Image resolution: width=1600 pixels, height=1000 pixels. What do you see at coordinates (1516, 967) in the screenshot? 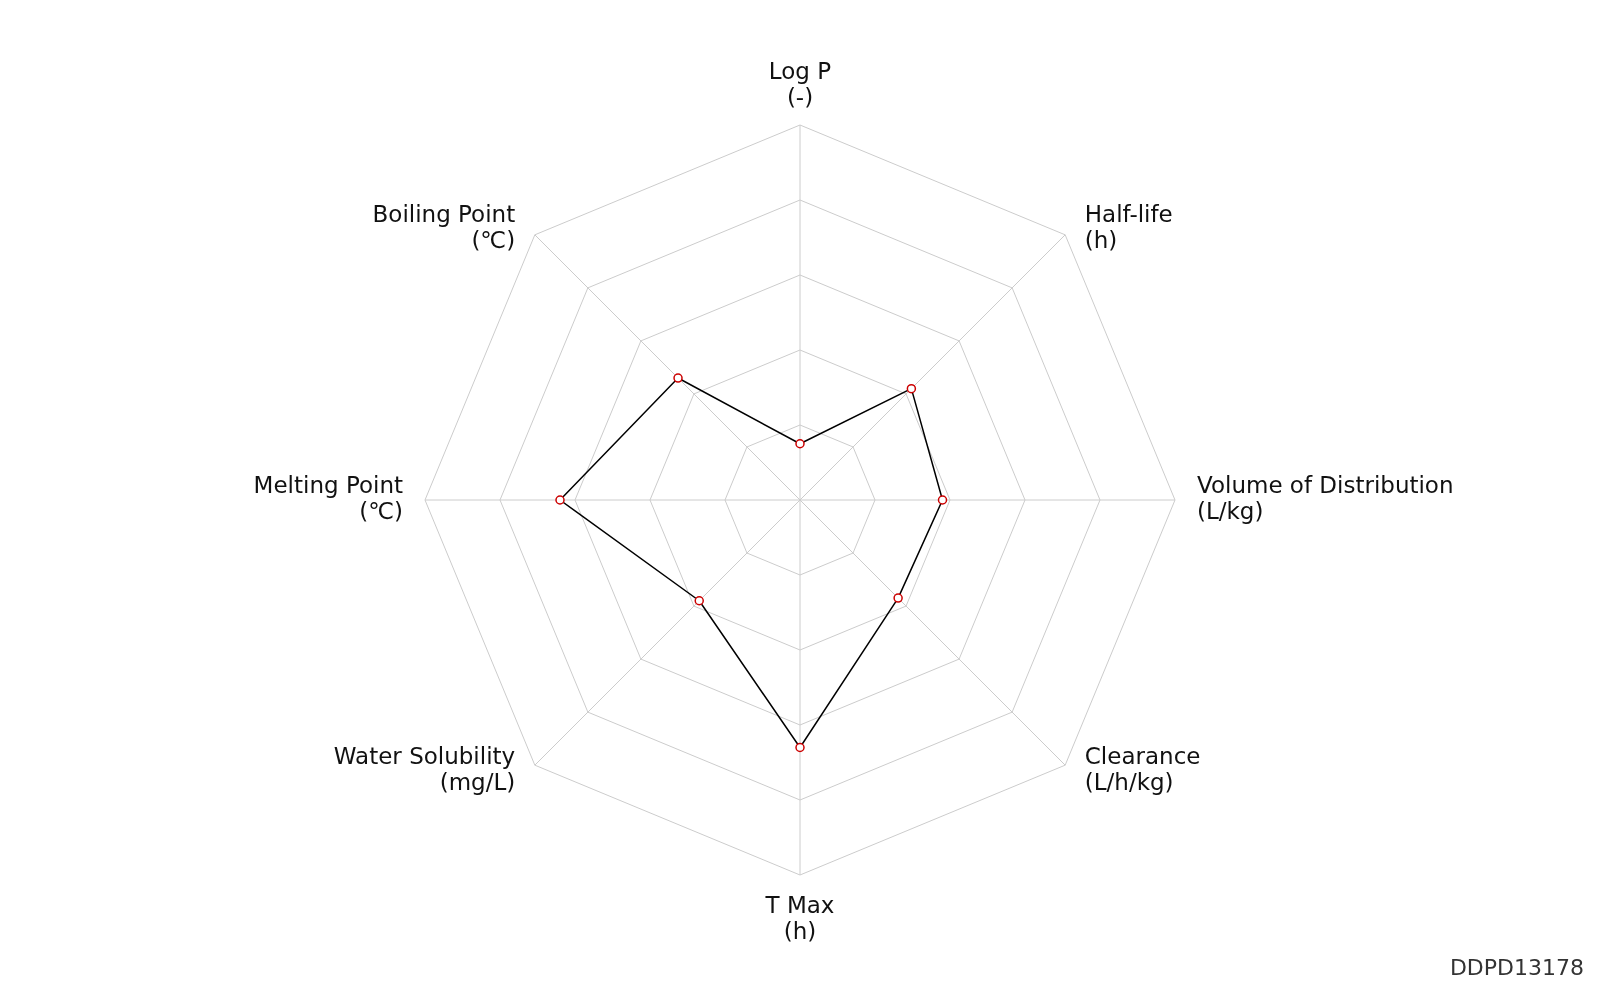
I see `text: DDPD13178` at bounding box center [1516, 967].